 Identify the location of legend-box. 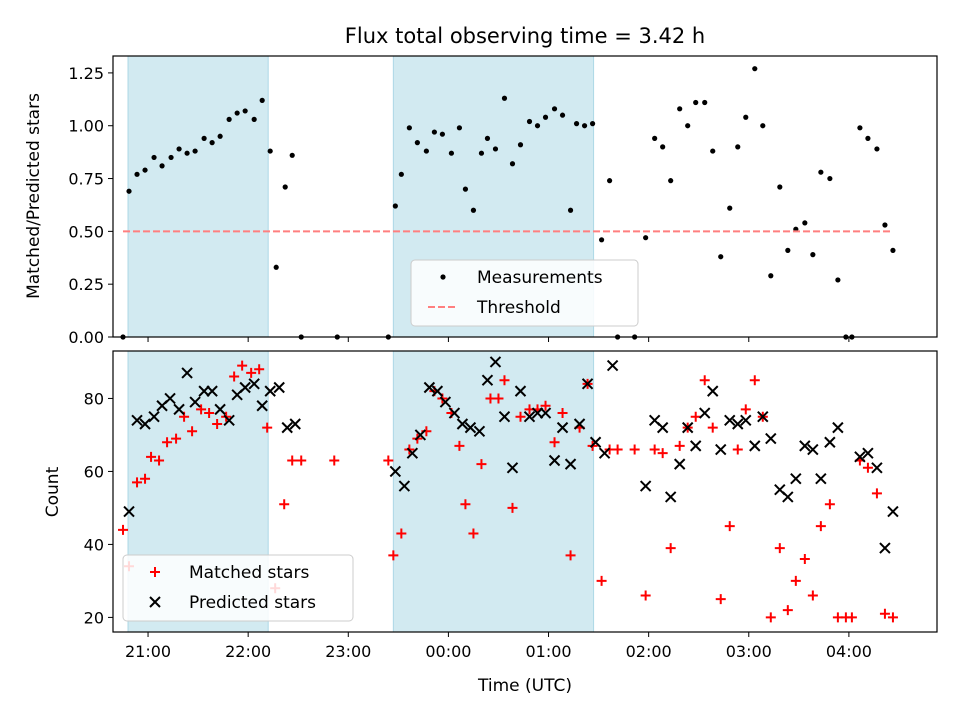
(524, 293).